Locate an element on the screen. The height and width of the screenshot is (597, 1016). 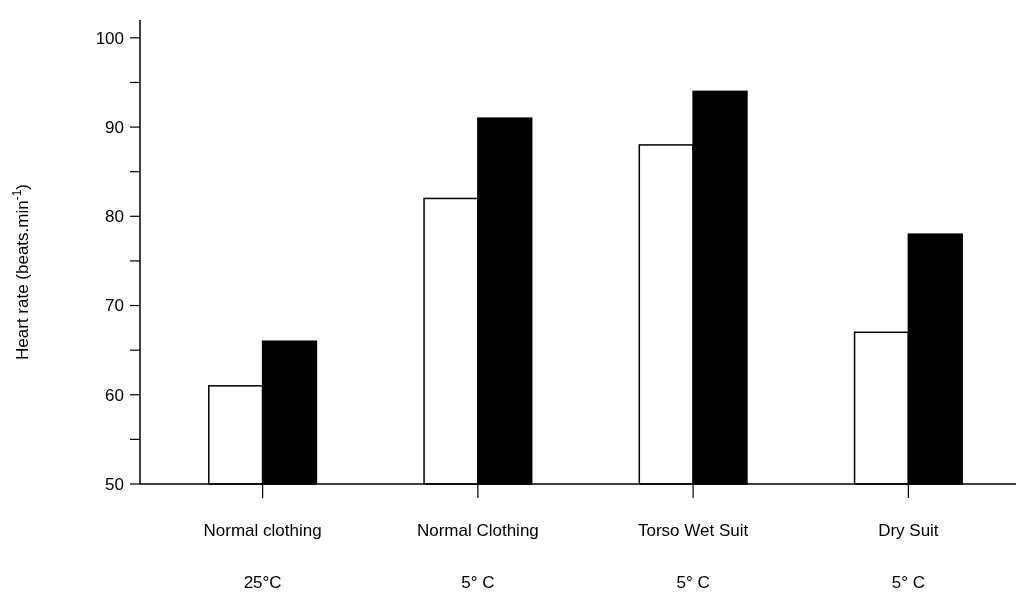
y-tick-label: 100 is located at coordinates (109, 38).